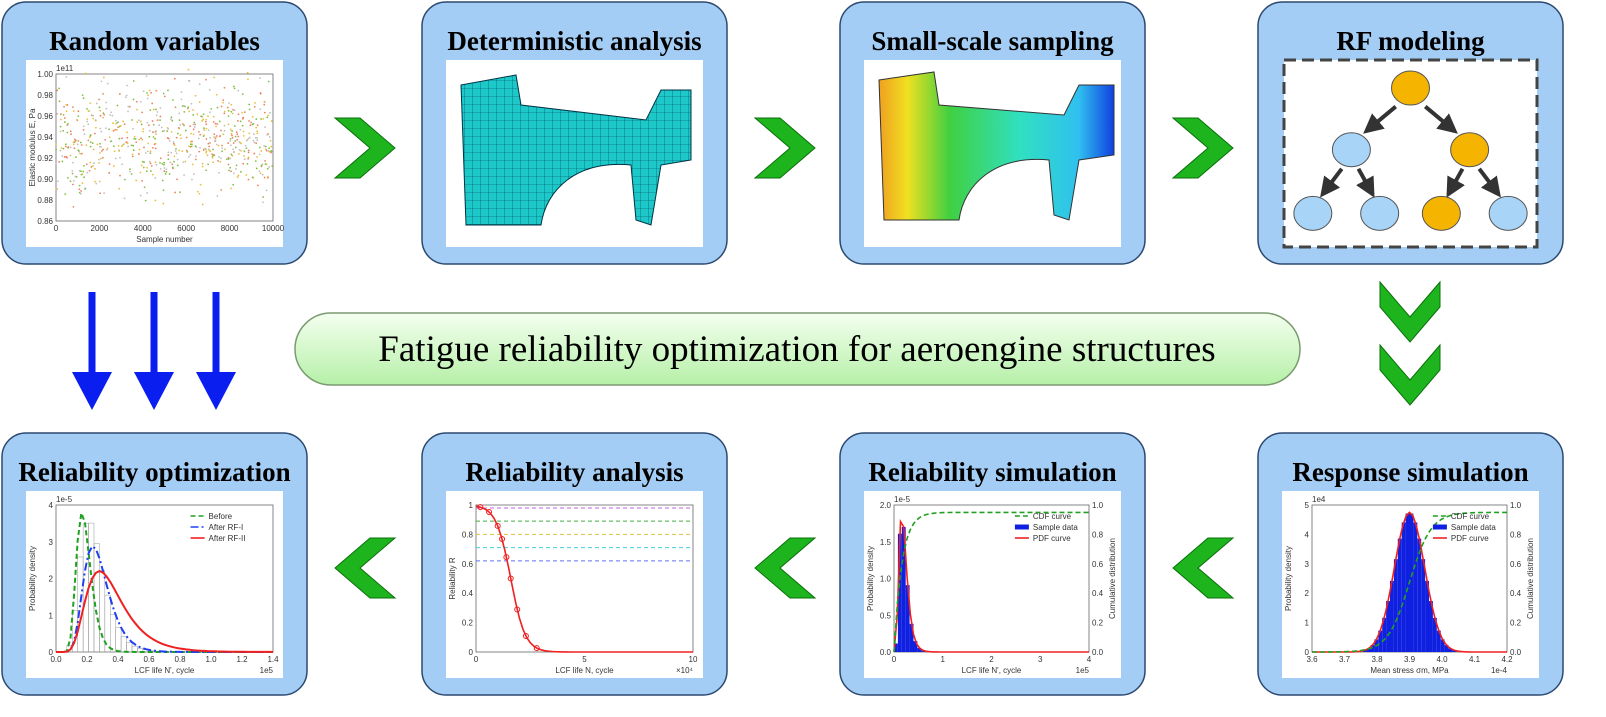 This screenshot has width=1606, height=717. Describe the element at coordinates (1312, 659) in the screenshot. I see `x-tick-label: 3.6` at that location.